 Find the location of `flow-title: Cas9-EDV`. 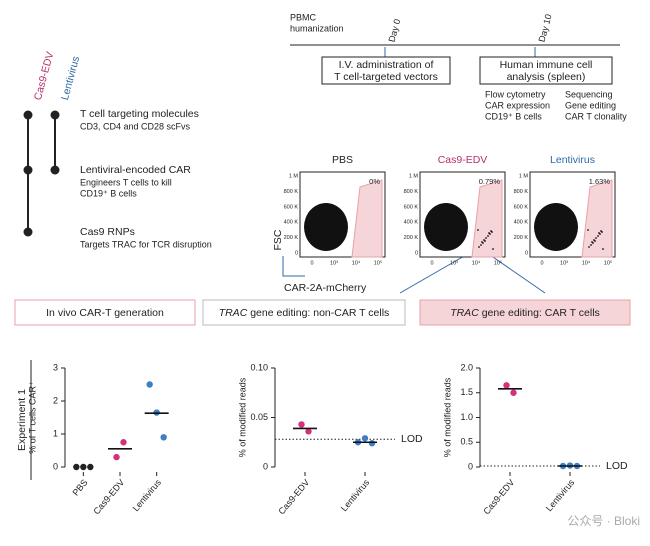

flow-title: Cas9-EDV is located at coordinates (463, 160).